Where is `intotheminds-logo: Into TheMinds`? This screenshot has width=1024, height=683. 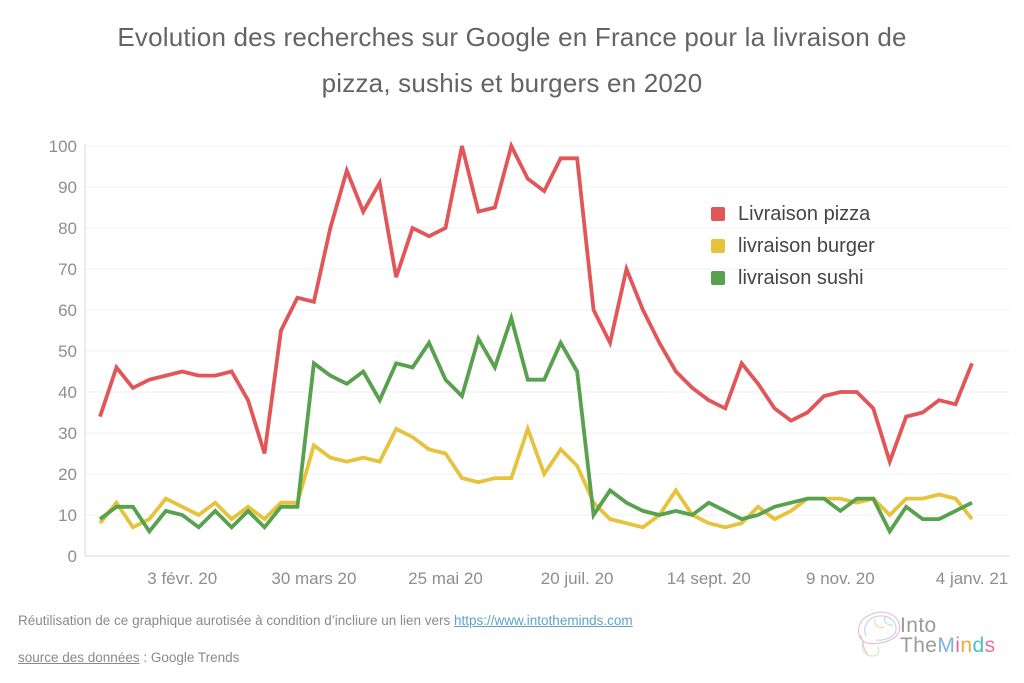
intotheminds-logo: Into TheMinds is located at coordinates (923, 635).